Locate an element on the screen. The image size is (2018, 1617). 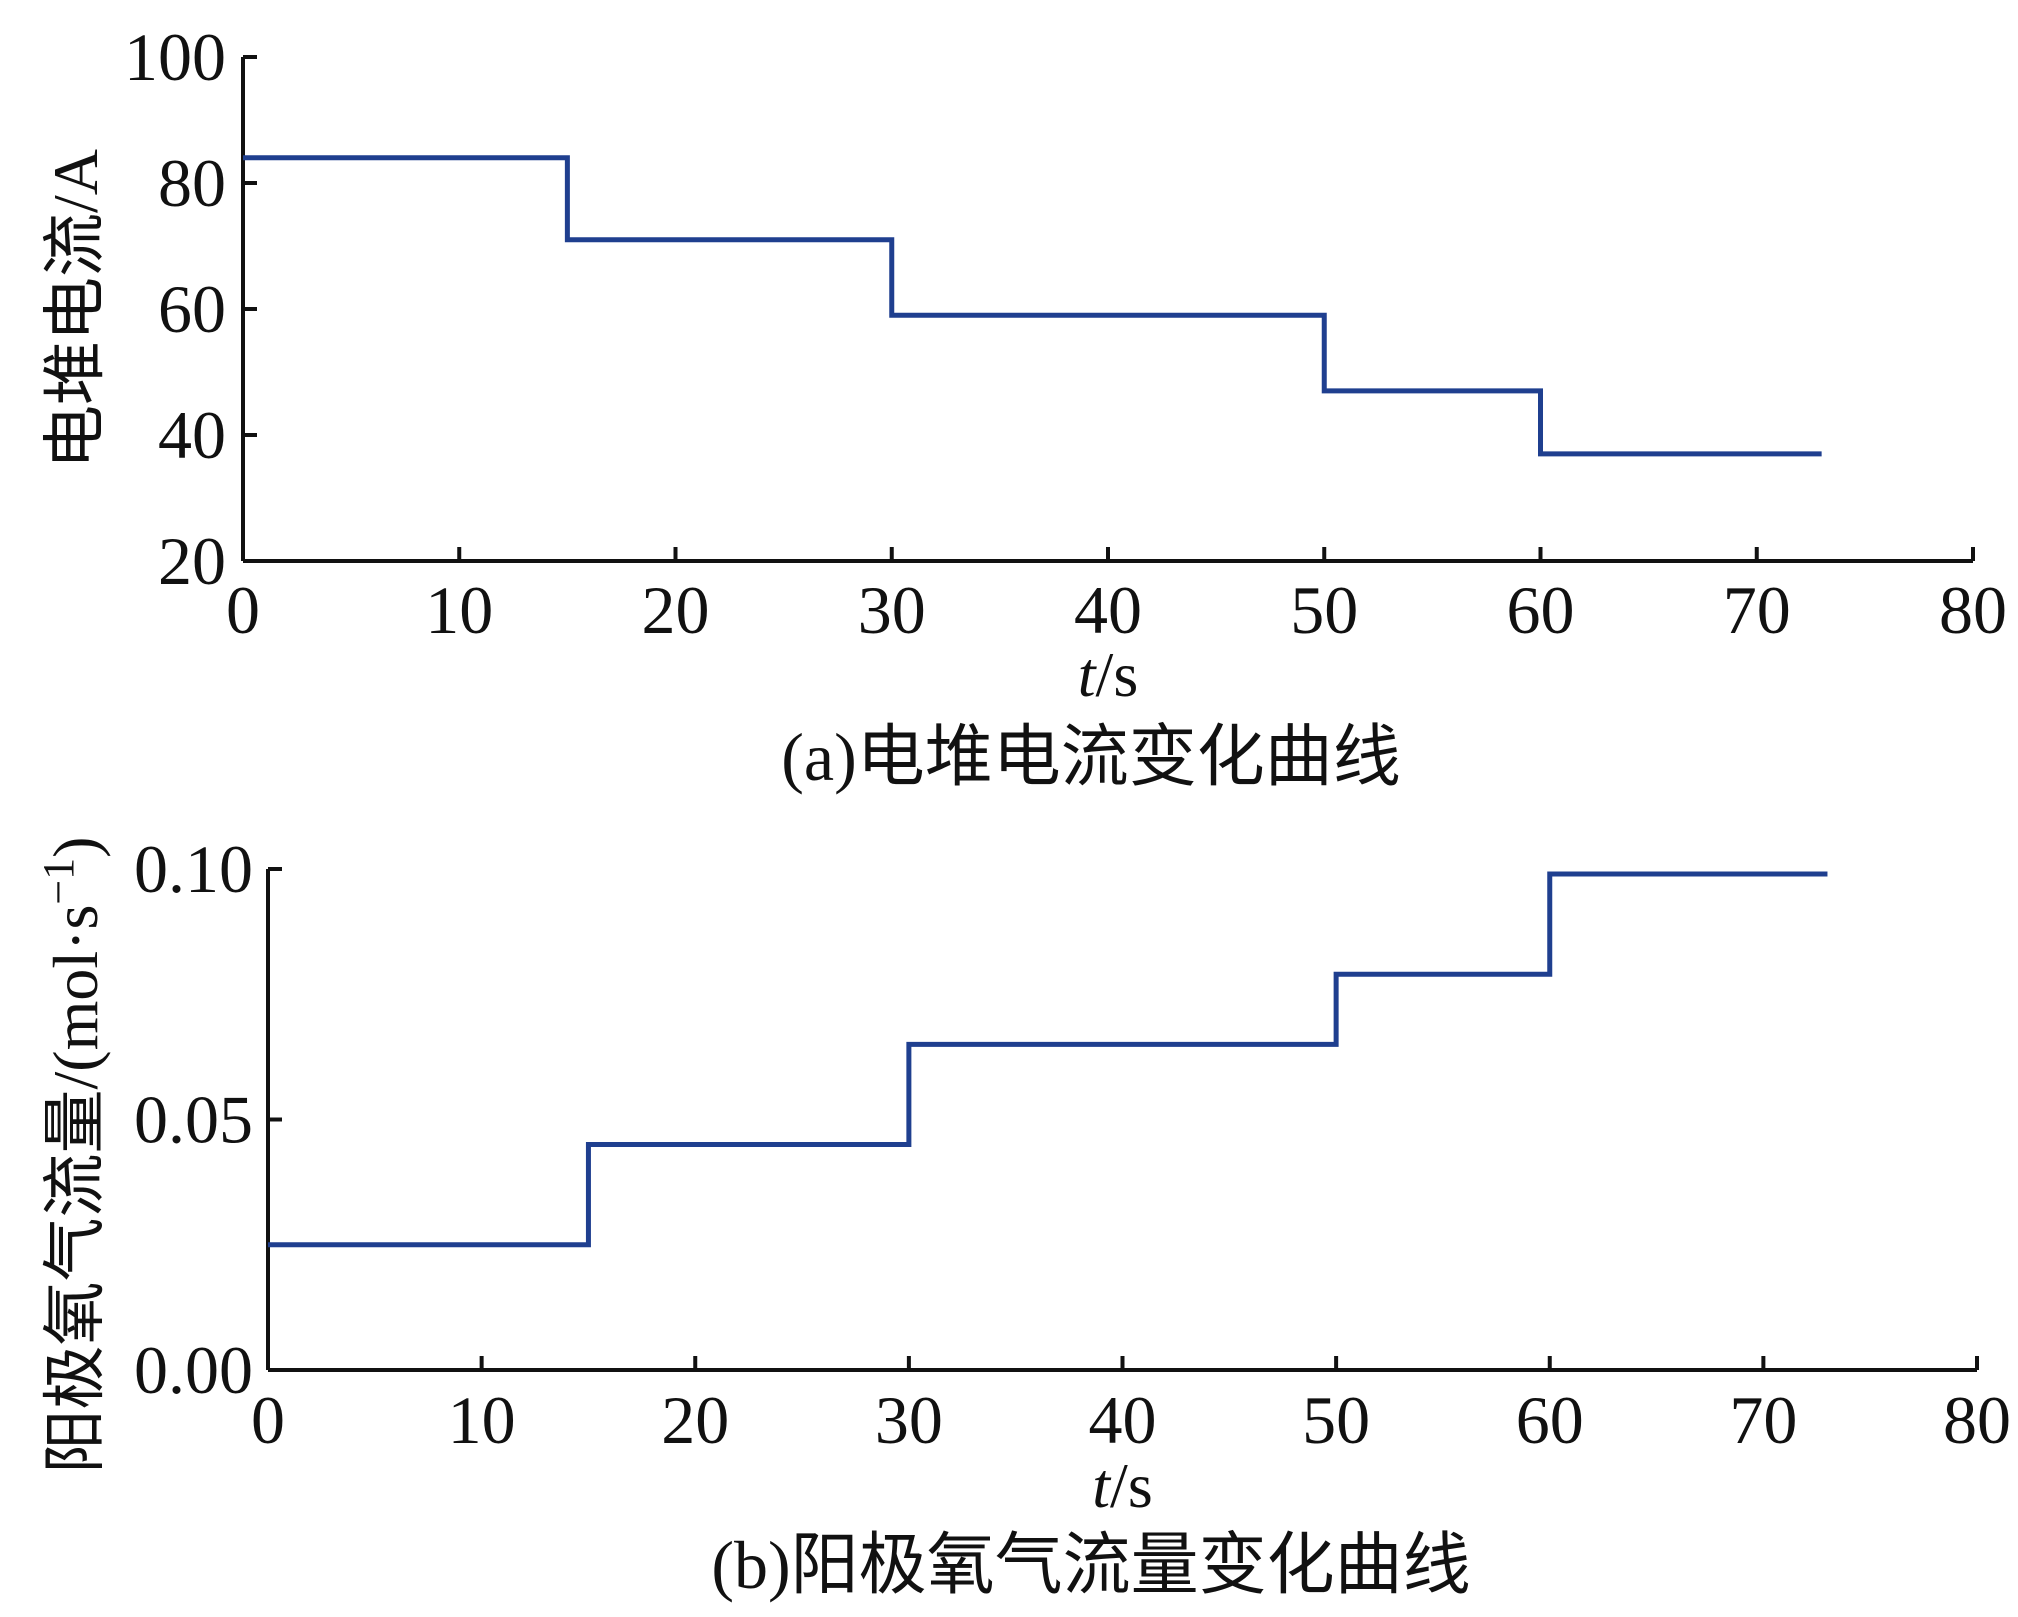
b-y-tick-label: 0.05 is located at coordinates (193, 1120).